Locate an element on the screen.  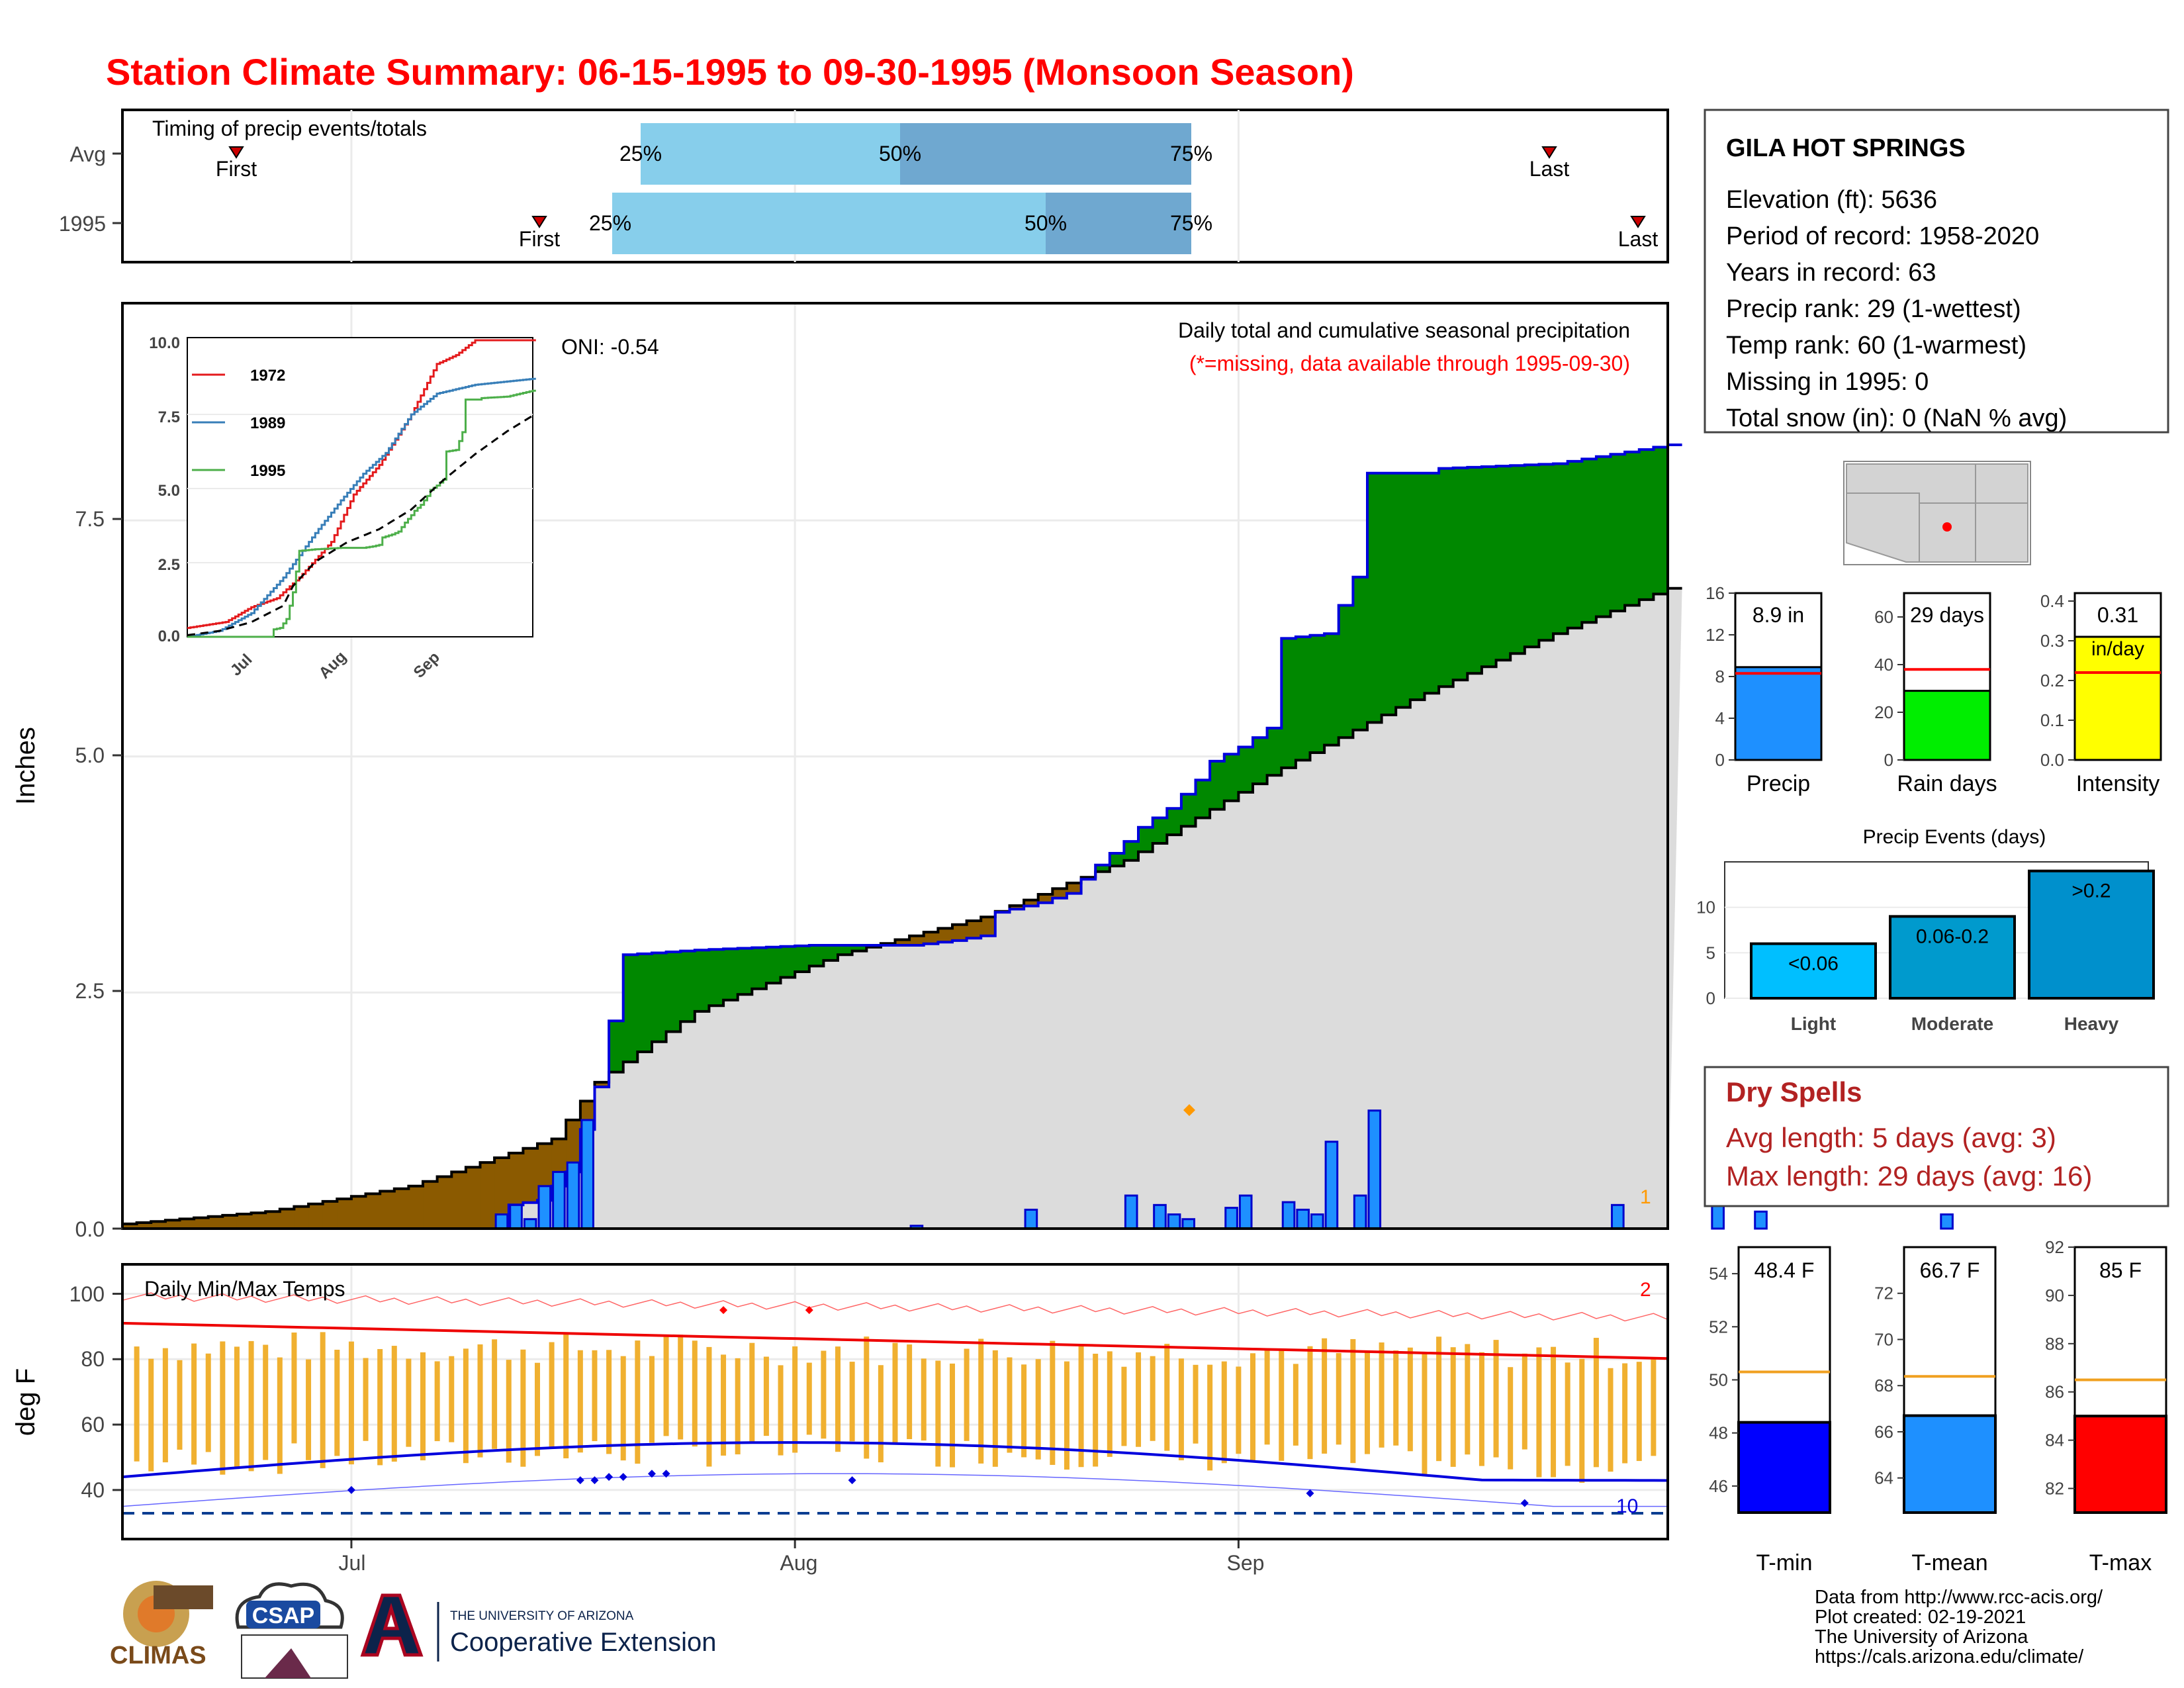
events-y-tick: 10 is located at coordinates (1706, 907).